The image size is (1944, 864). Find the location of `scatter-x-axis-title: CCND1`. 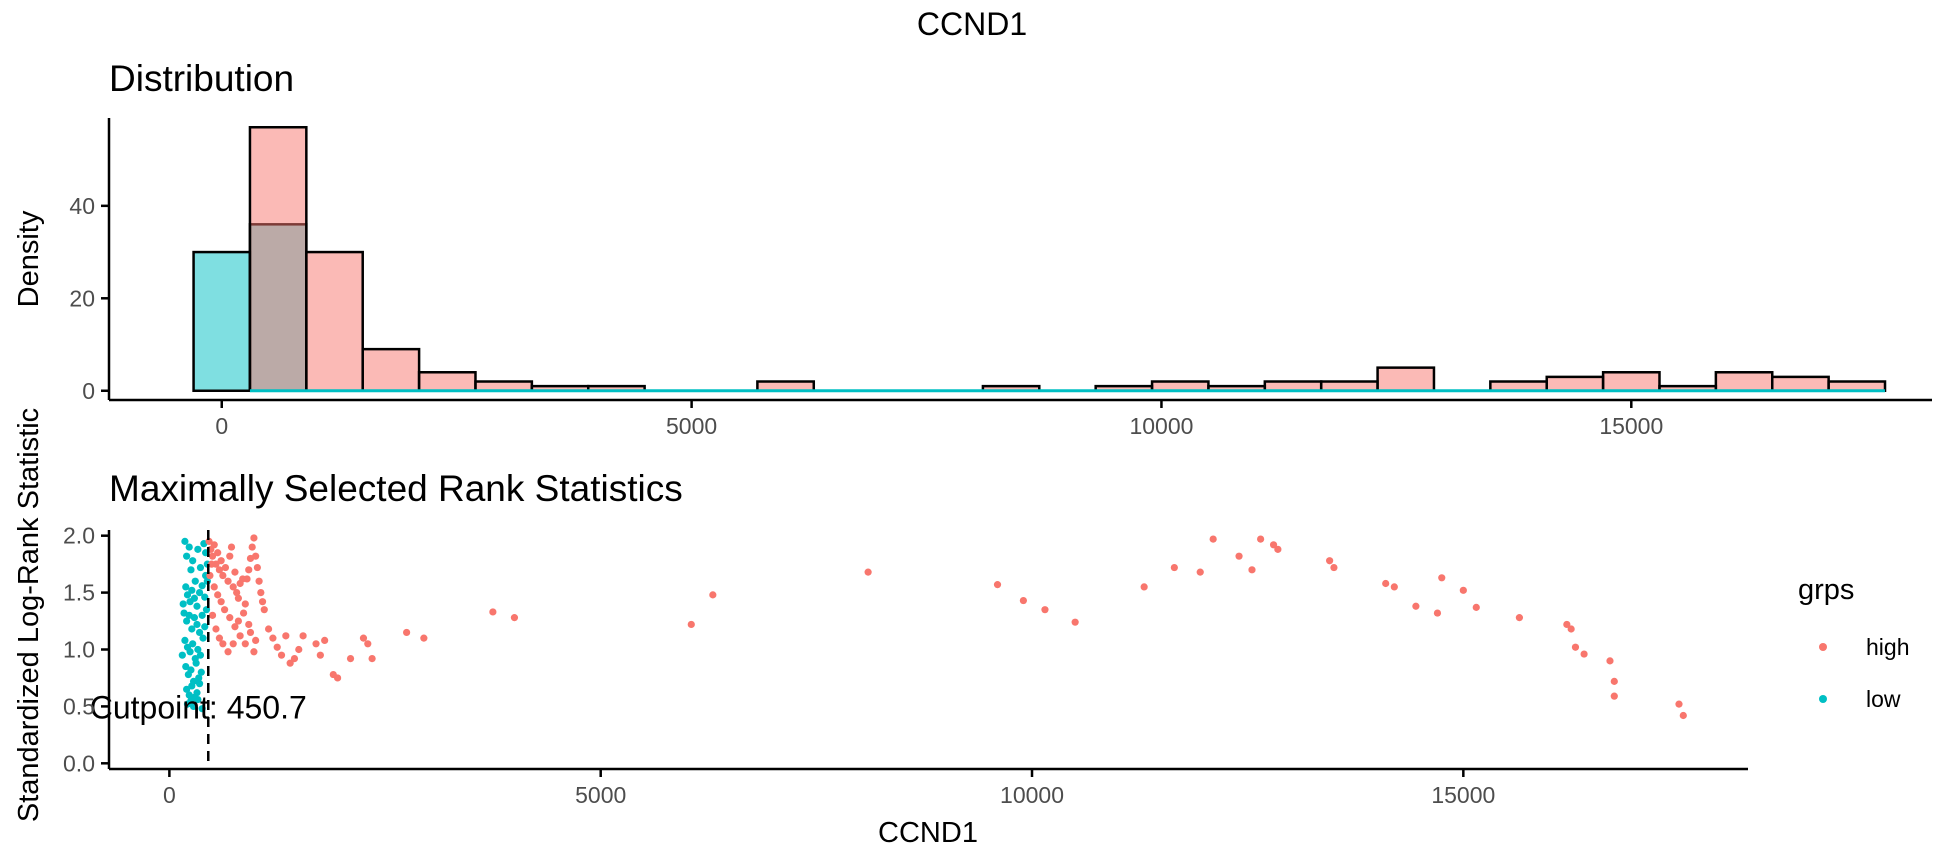

scatter-x-axis-title: CCND1 is located at coordinates (928, 833).